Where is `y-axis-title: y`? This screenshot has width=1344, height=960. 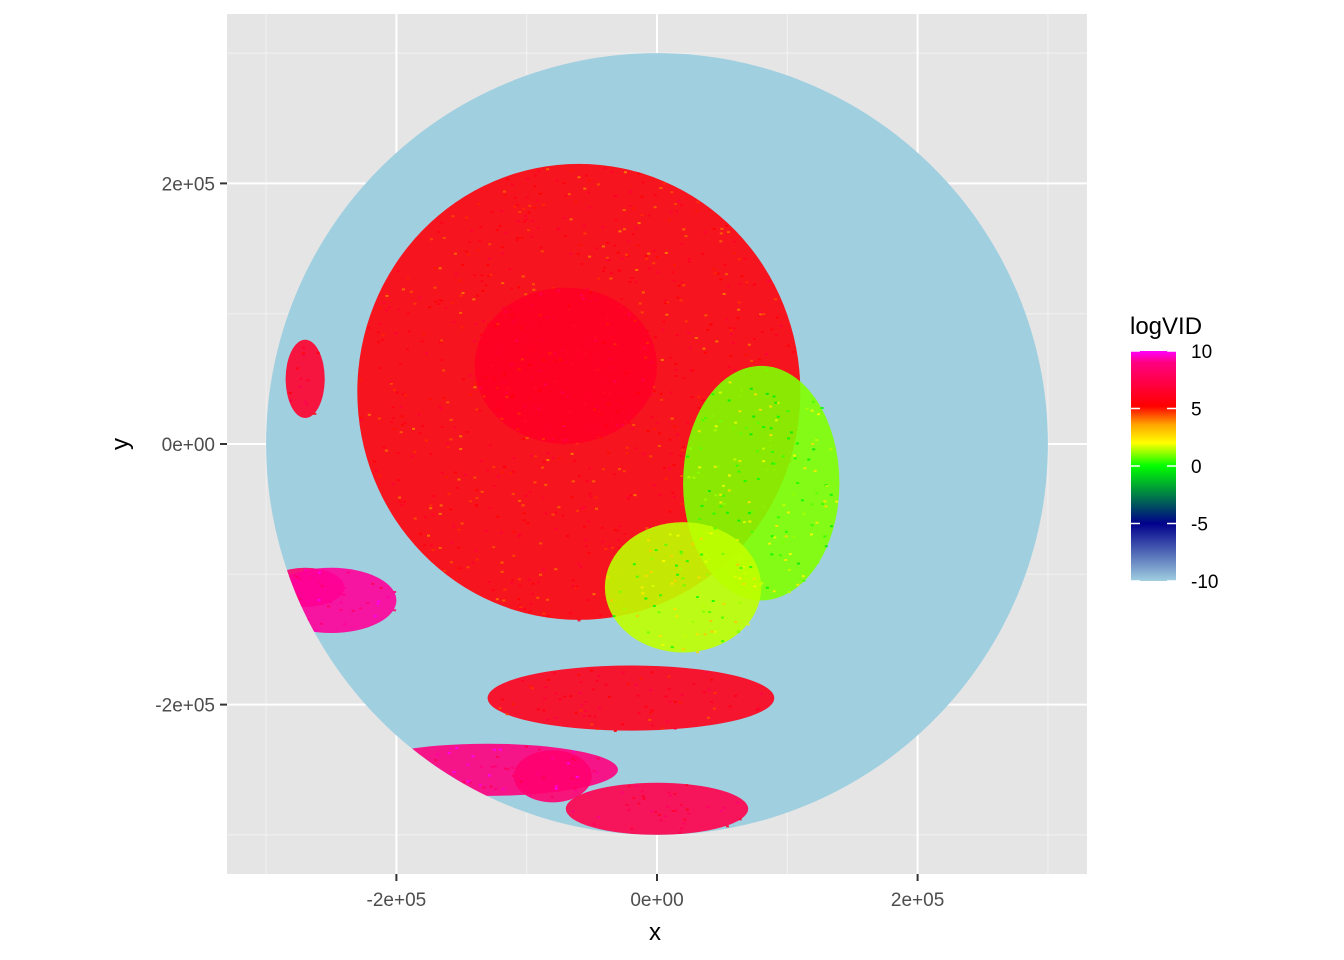
y-axis-title: y is located at coordinates (120, 444).